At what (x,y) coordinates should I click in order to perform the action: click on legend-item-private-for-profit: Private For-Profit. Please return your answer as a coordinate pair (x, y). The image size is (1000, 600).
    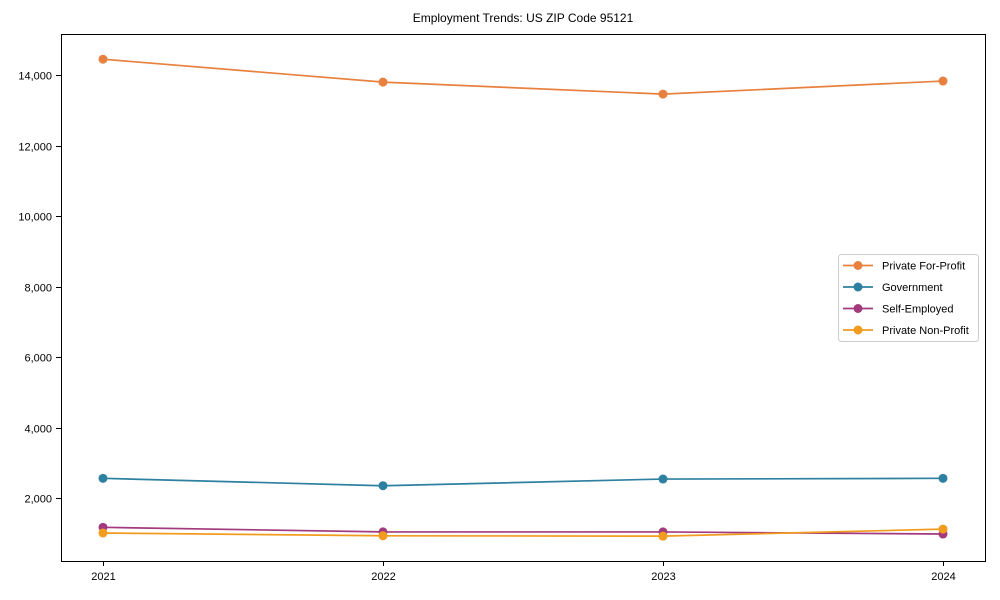
    Looking at the image, I should click on (904, 267).